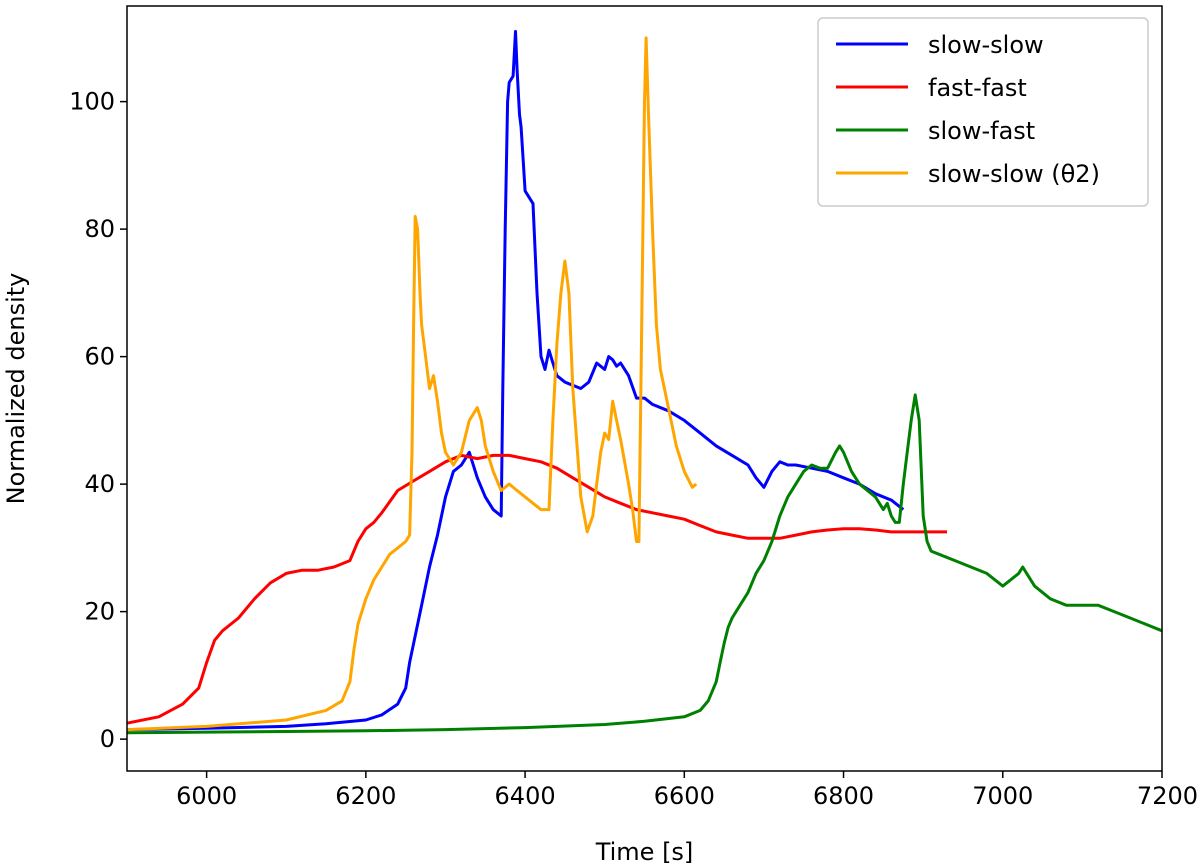 The height and width of the screenshot is (868, 1200). Describe the element at coordinates (98, 420) in the screenshot. I see `y-axis-ticks: 0 20 40 60 80 100` at that location.